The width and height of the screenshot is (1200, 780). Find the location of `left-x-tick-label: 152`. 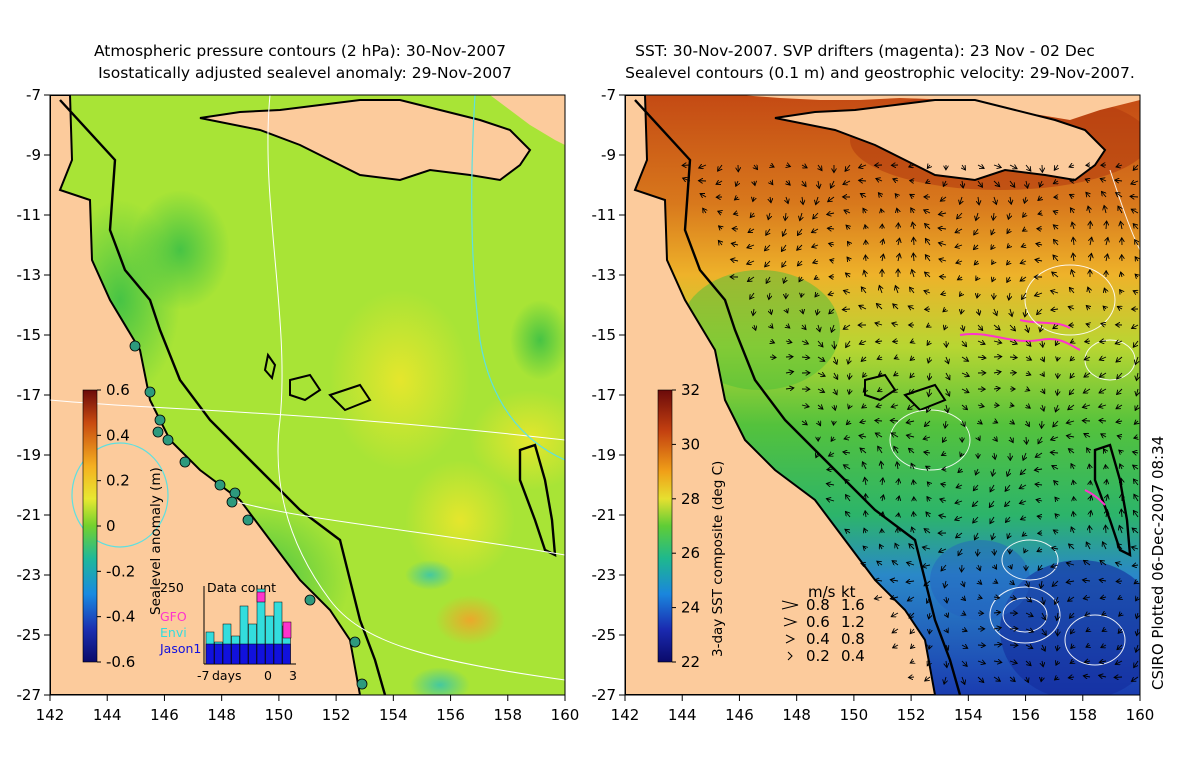

left-x-tick-label: 152 is located at coordinates (336, 715).